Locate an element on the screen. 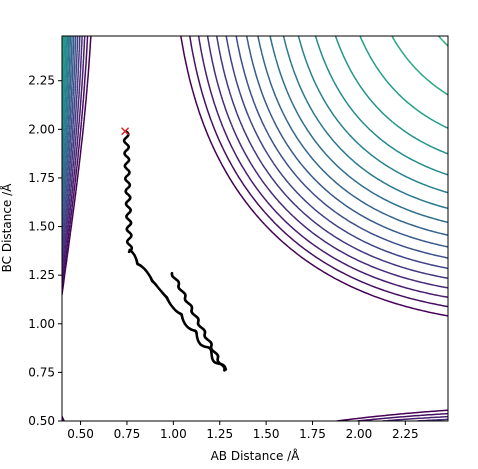 This screenshot has height=469, width=478. y-axis-ticks: 0.50 0.75 1.00 1.25 1.50 1.75 2.00 2.25 is located at coordinates (45, 251).